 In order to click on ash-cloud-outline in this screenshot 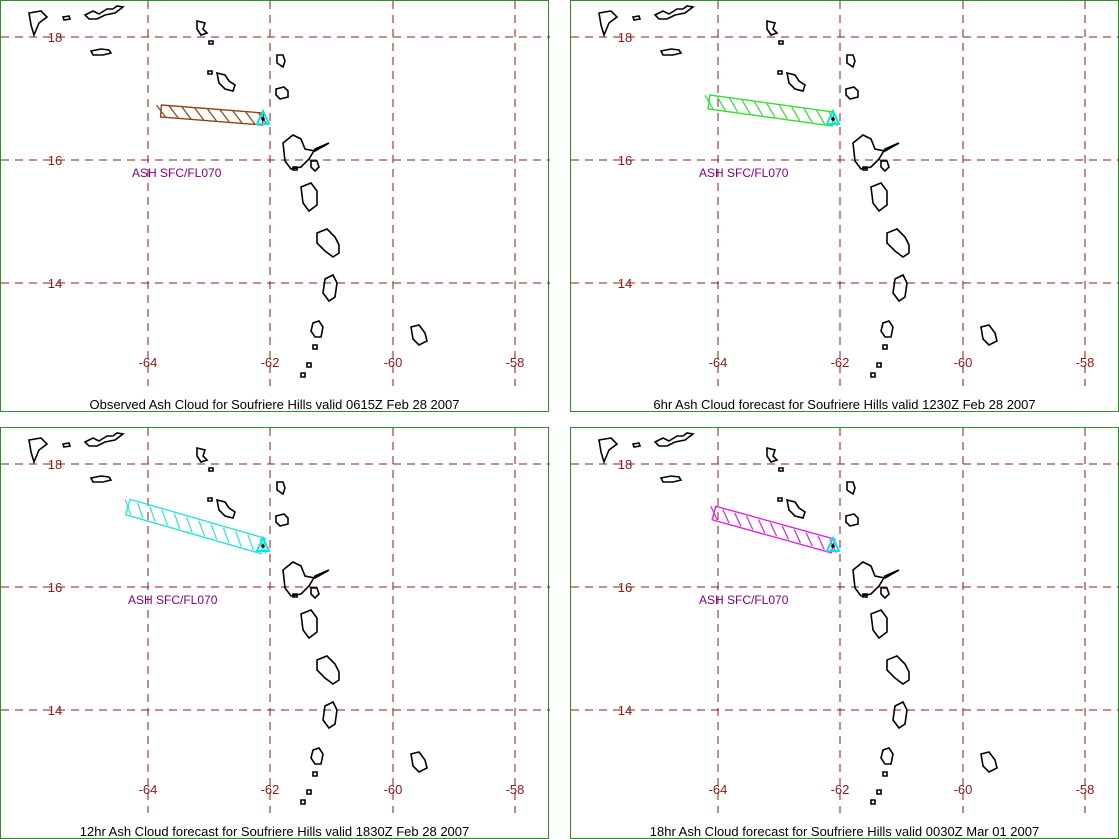, I will do `click(773, 529)`.